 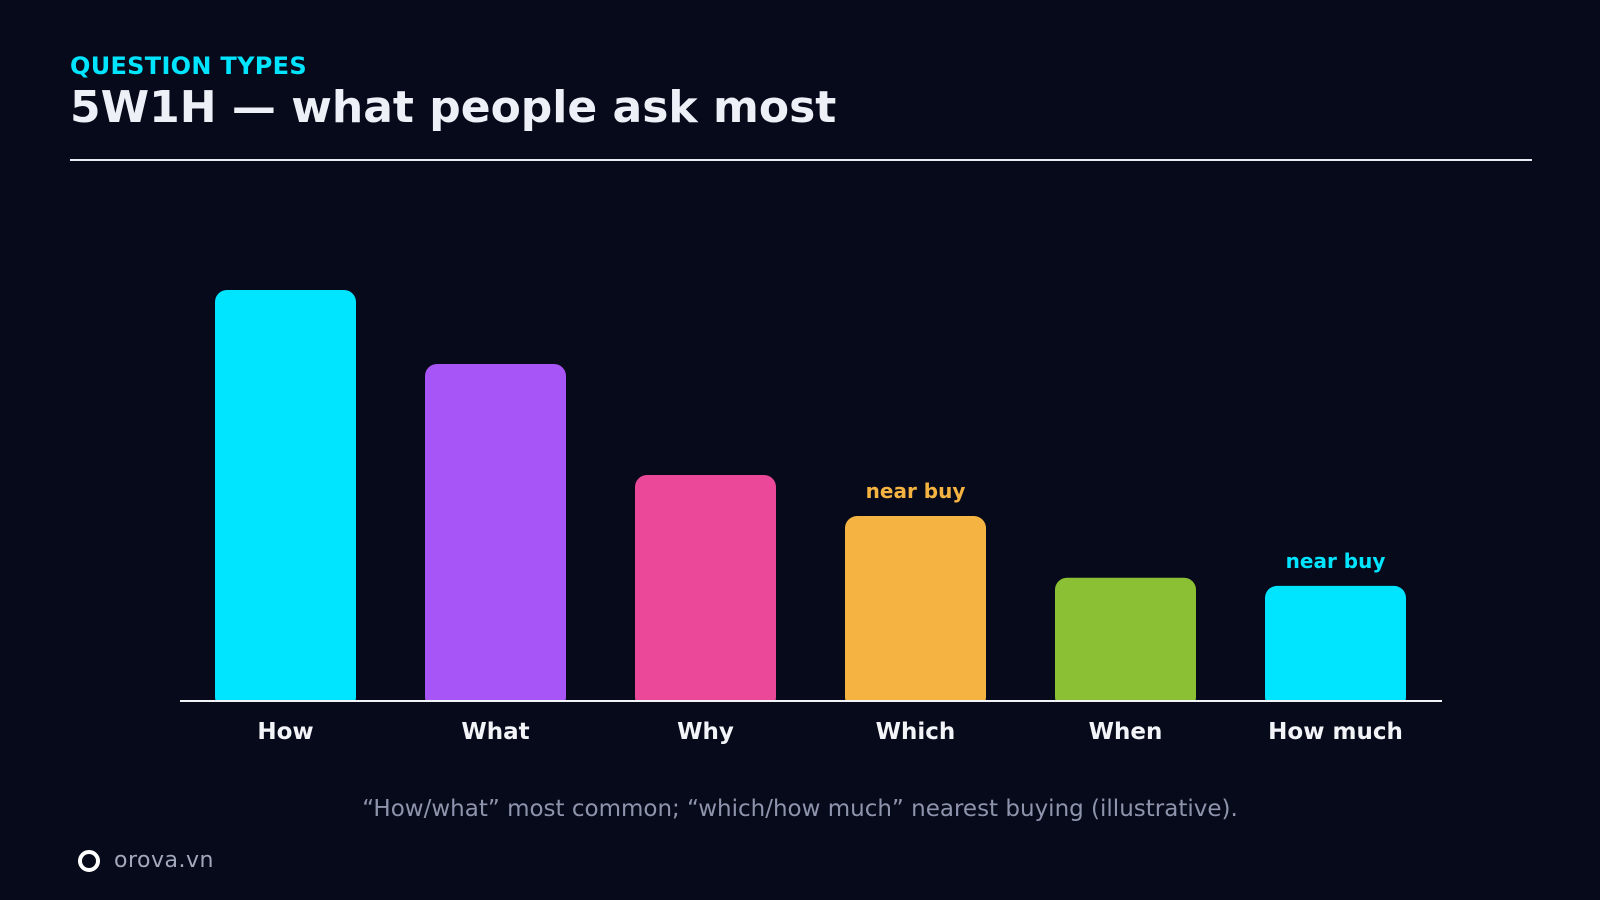 What do you see at coordinates (164, 860) in the screenshot?
I see `brand-name: orova.vn` at bounding box center [164, 860].